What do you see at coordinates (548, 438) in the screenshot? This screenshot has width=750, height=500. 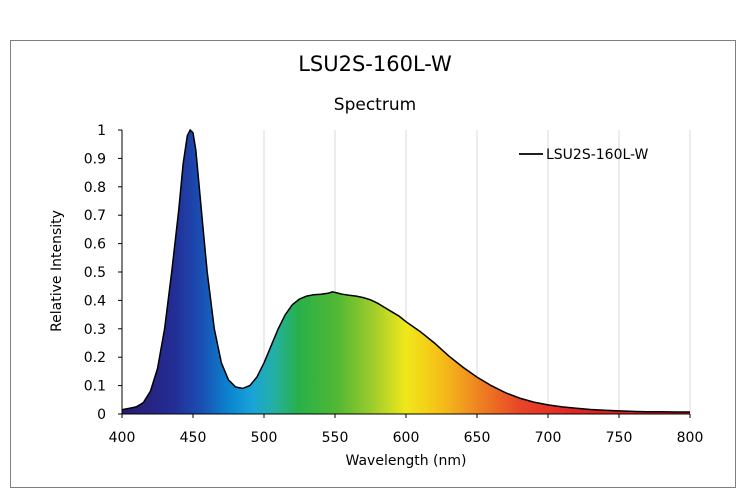 I see `x-tick-label: 700` at bounding box center [548, 438].